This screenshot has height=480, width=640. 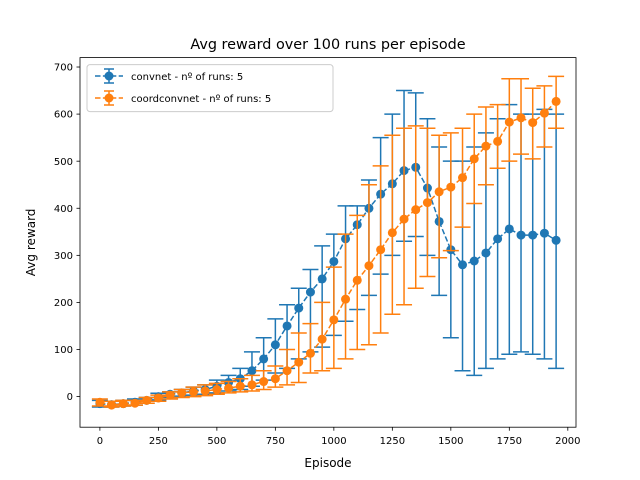 I want to click on legend-entry-2: coordconvnet - nº of runs: 5, so click(x=183, y=98).